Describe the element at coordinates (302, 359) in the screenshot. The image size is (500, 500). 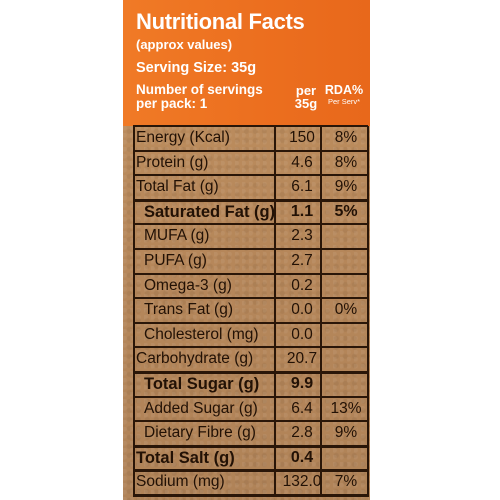
I see `nutrient-value: 20.7` at that location.